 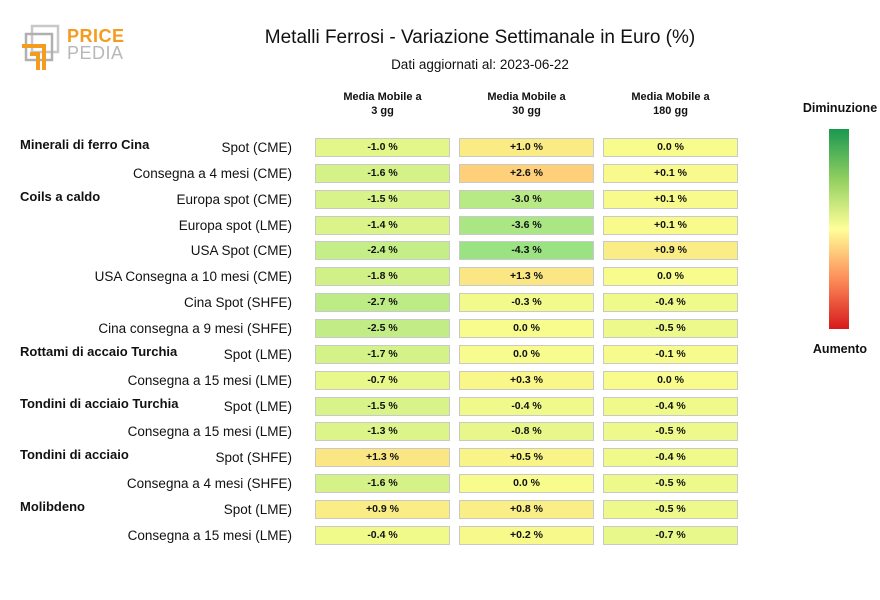 What do you see at coordinates (382, 432) in the screenshot?
I see `heatmap-cell: -1.3 %` at bounding box center [382, 432].